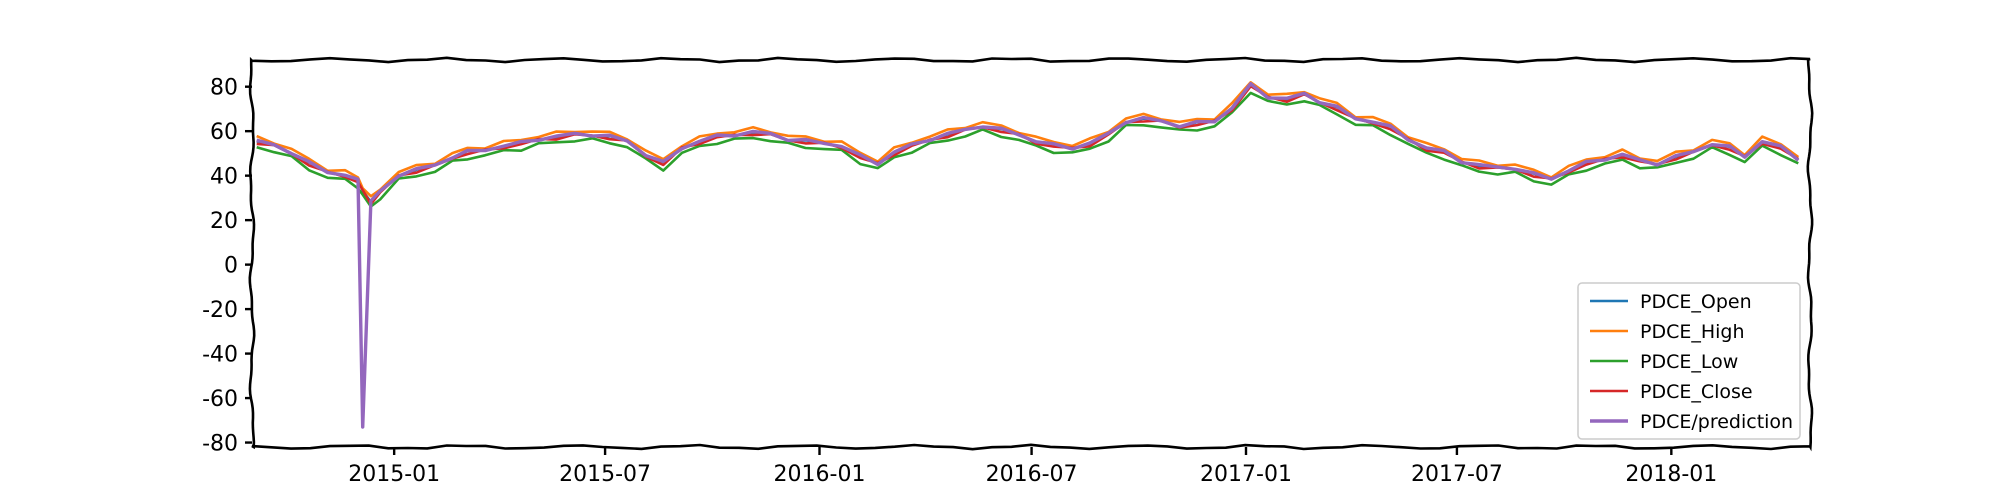  I want to click on x-tick-label: 2015-07, so click(605, 474).